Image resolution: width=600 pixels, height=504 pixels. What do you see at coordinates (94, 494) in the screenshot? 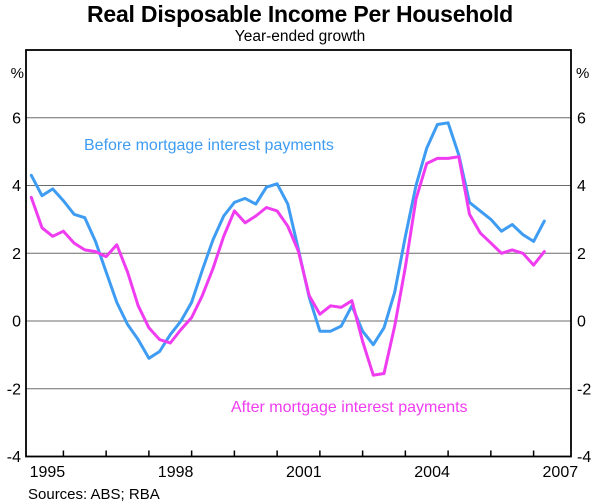
I see `sources-note: Sources: ABS; RBA` at bounding box center [94, 494].